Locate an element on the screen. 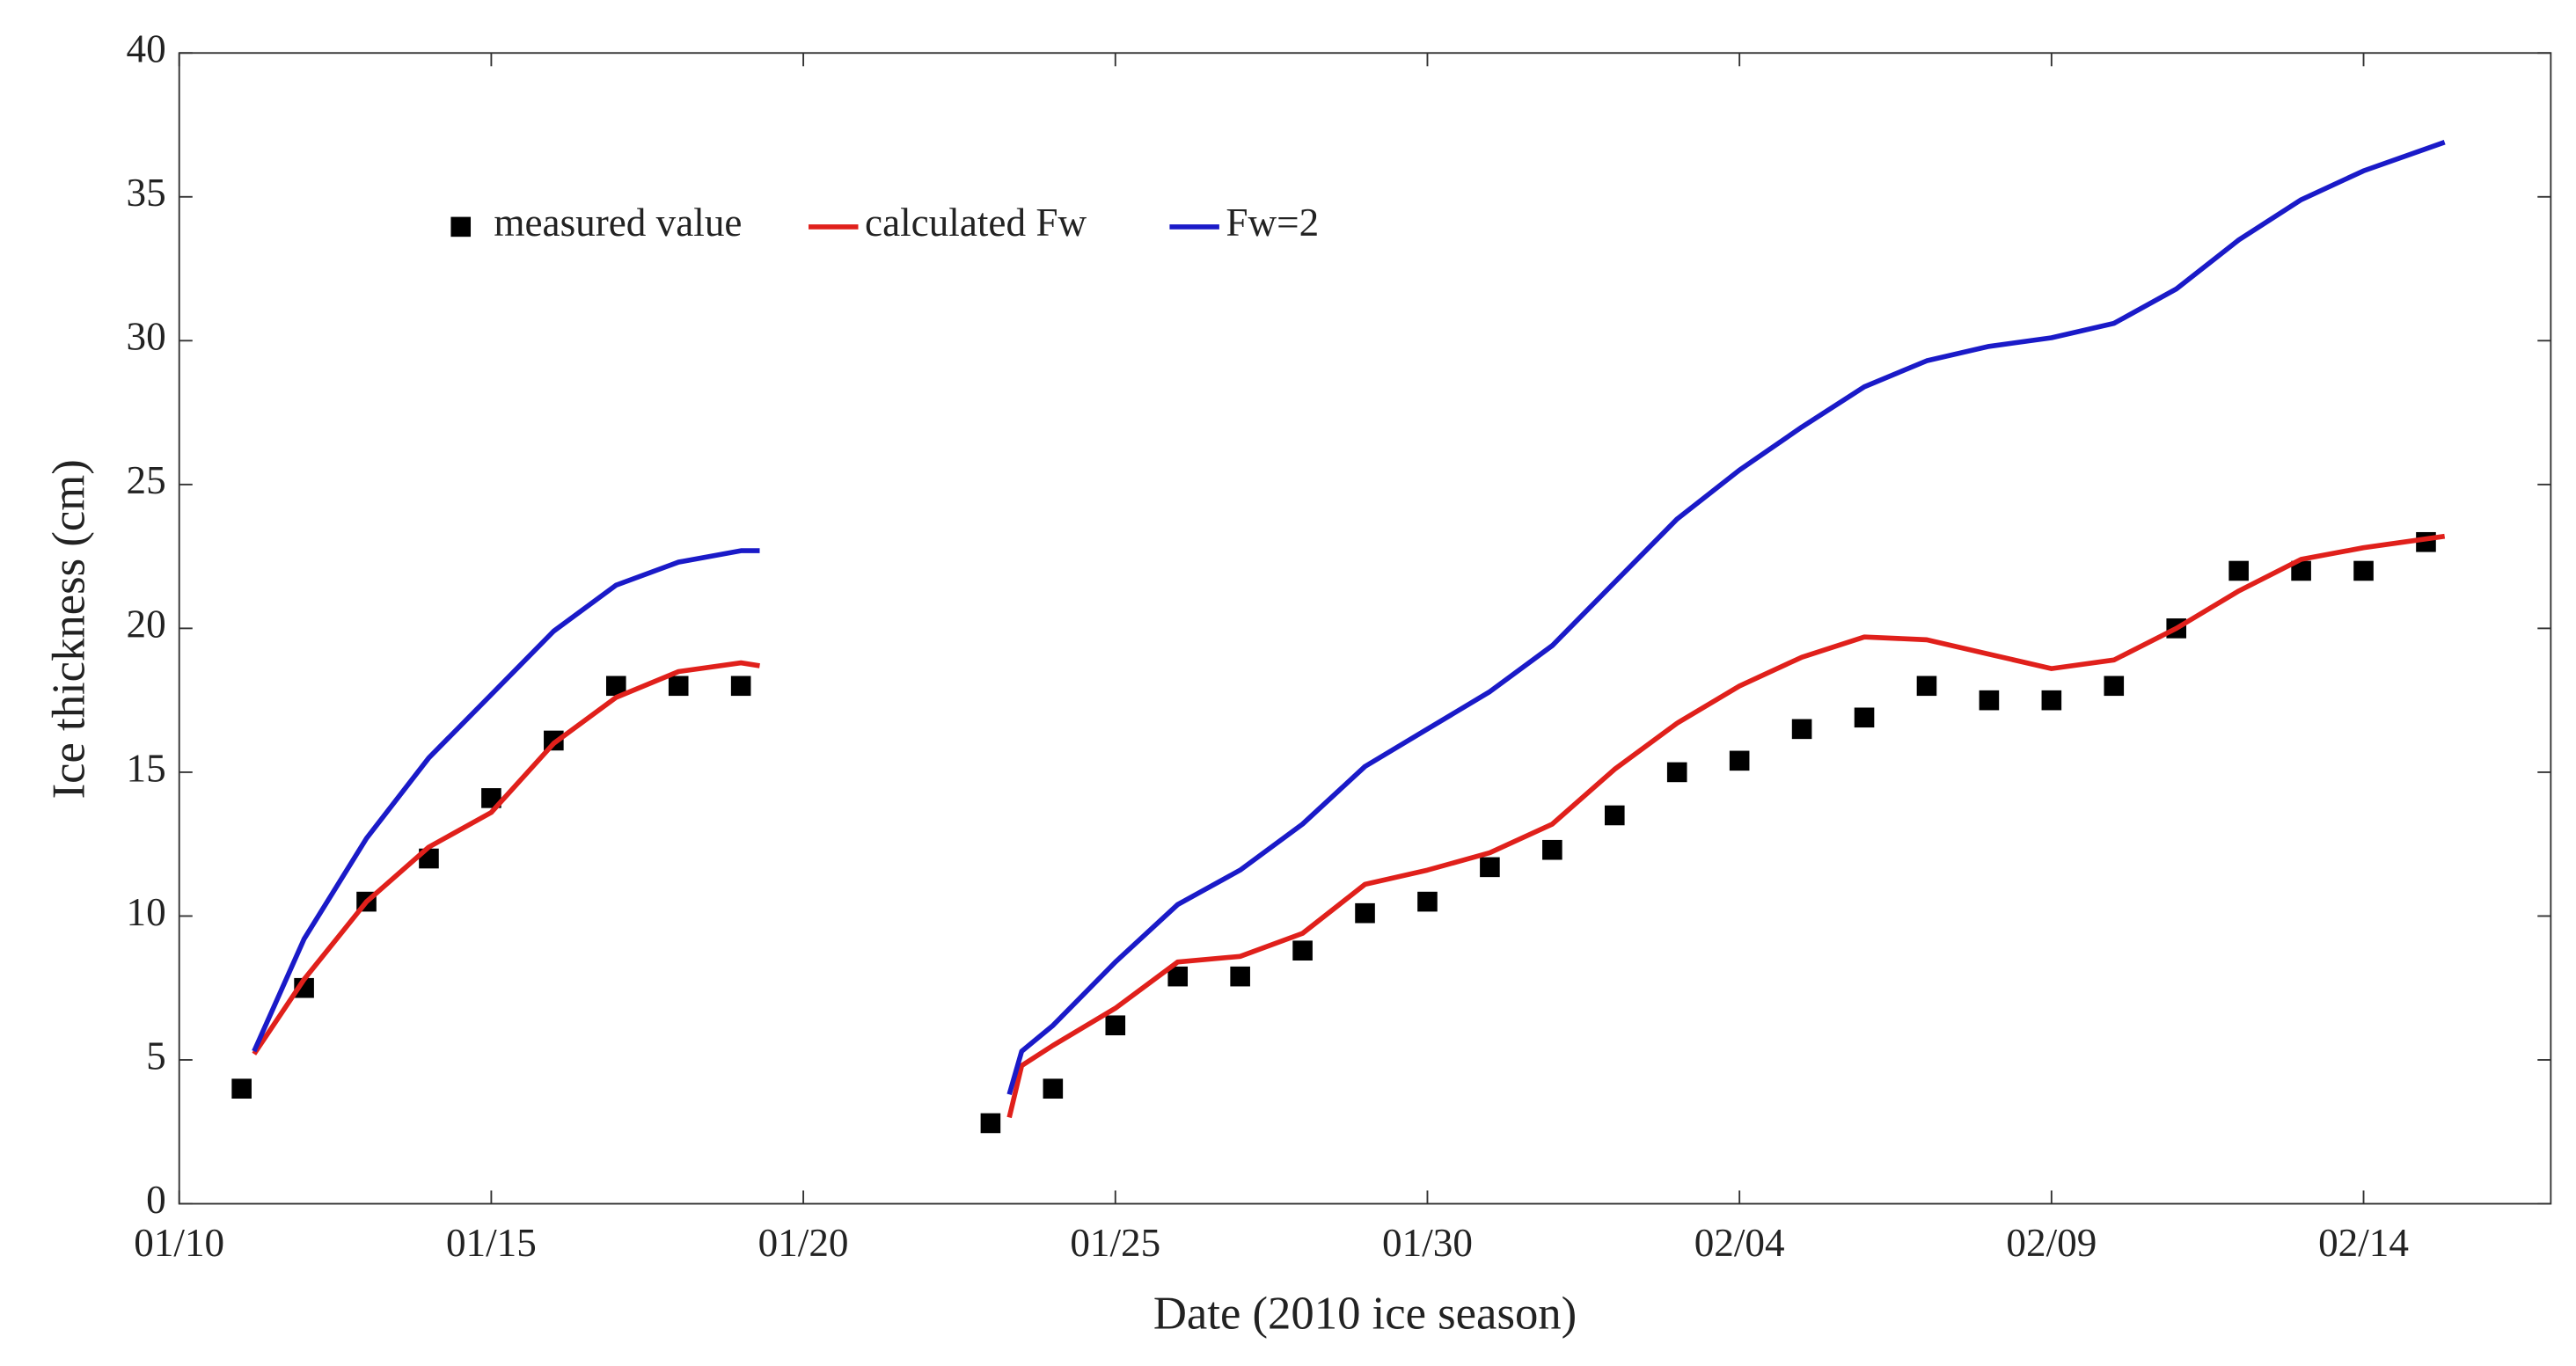 The image size is (2576, 1366). y-tick-label: 25 is located at coordinates (146, 480).